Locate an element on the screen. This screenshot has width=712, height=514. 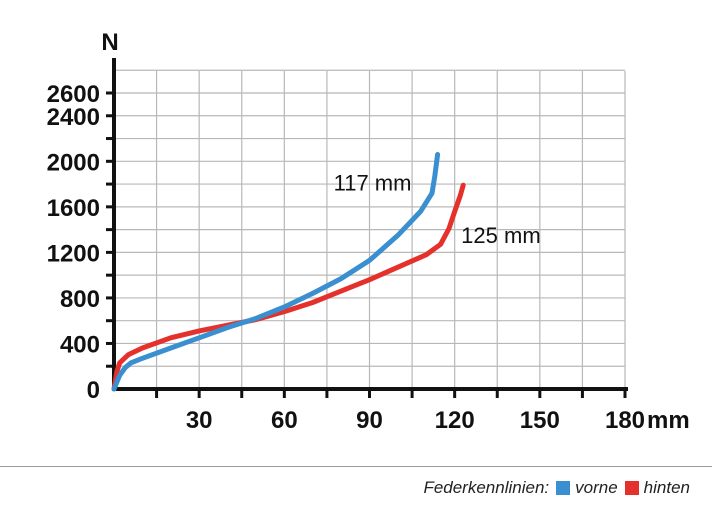
series-annotations: 117 mm 125 mm is located at coordinates (437, 209).